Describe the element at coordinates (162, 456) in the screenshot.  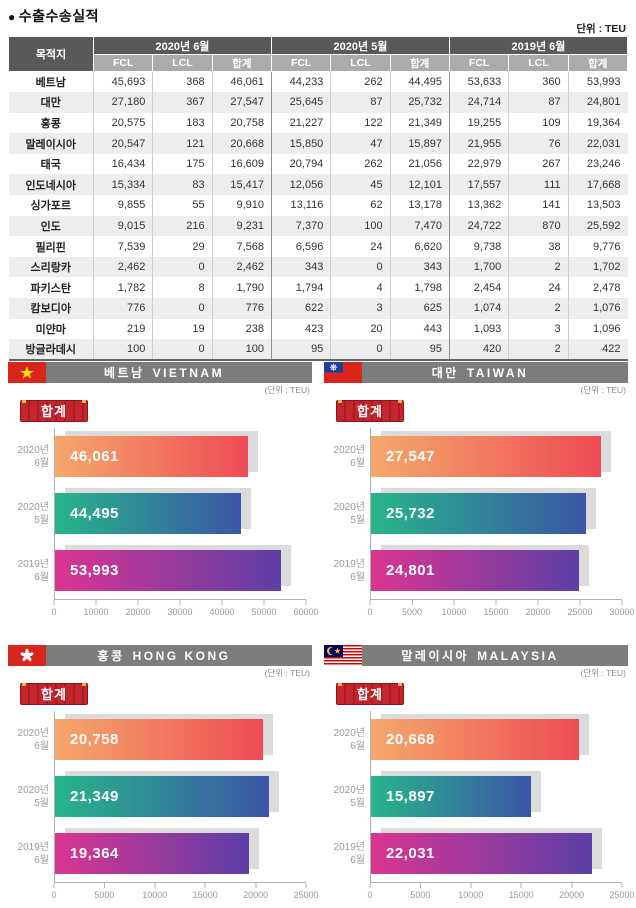
I see `bar-row: 2020년 6월 46,061` at that location.